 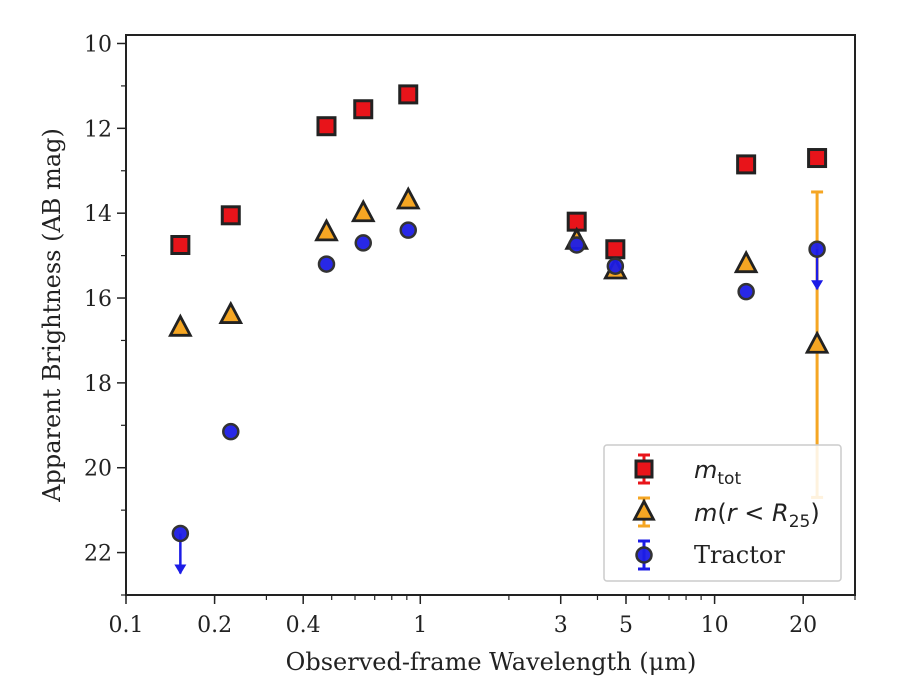 What do you see at coordinates (644, 469) in the screenshot?
I see `legend-marker-mtot` at bounding box center [644, 469].